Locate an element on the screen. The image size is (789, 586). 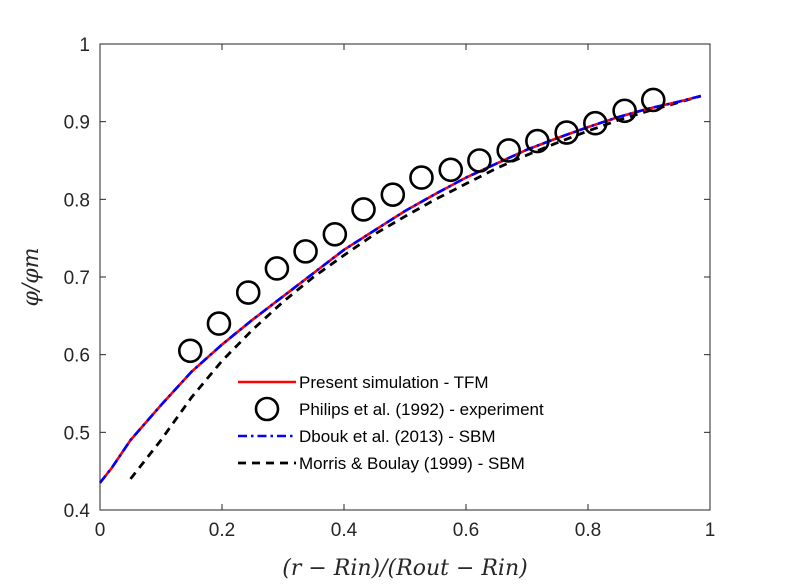
y-tick-label: 0.4 is located at coordinates (77, 511).